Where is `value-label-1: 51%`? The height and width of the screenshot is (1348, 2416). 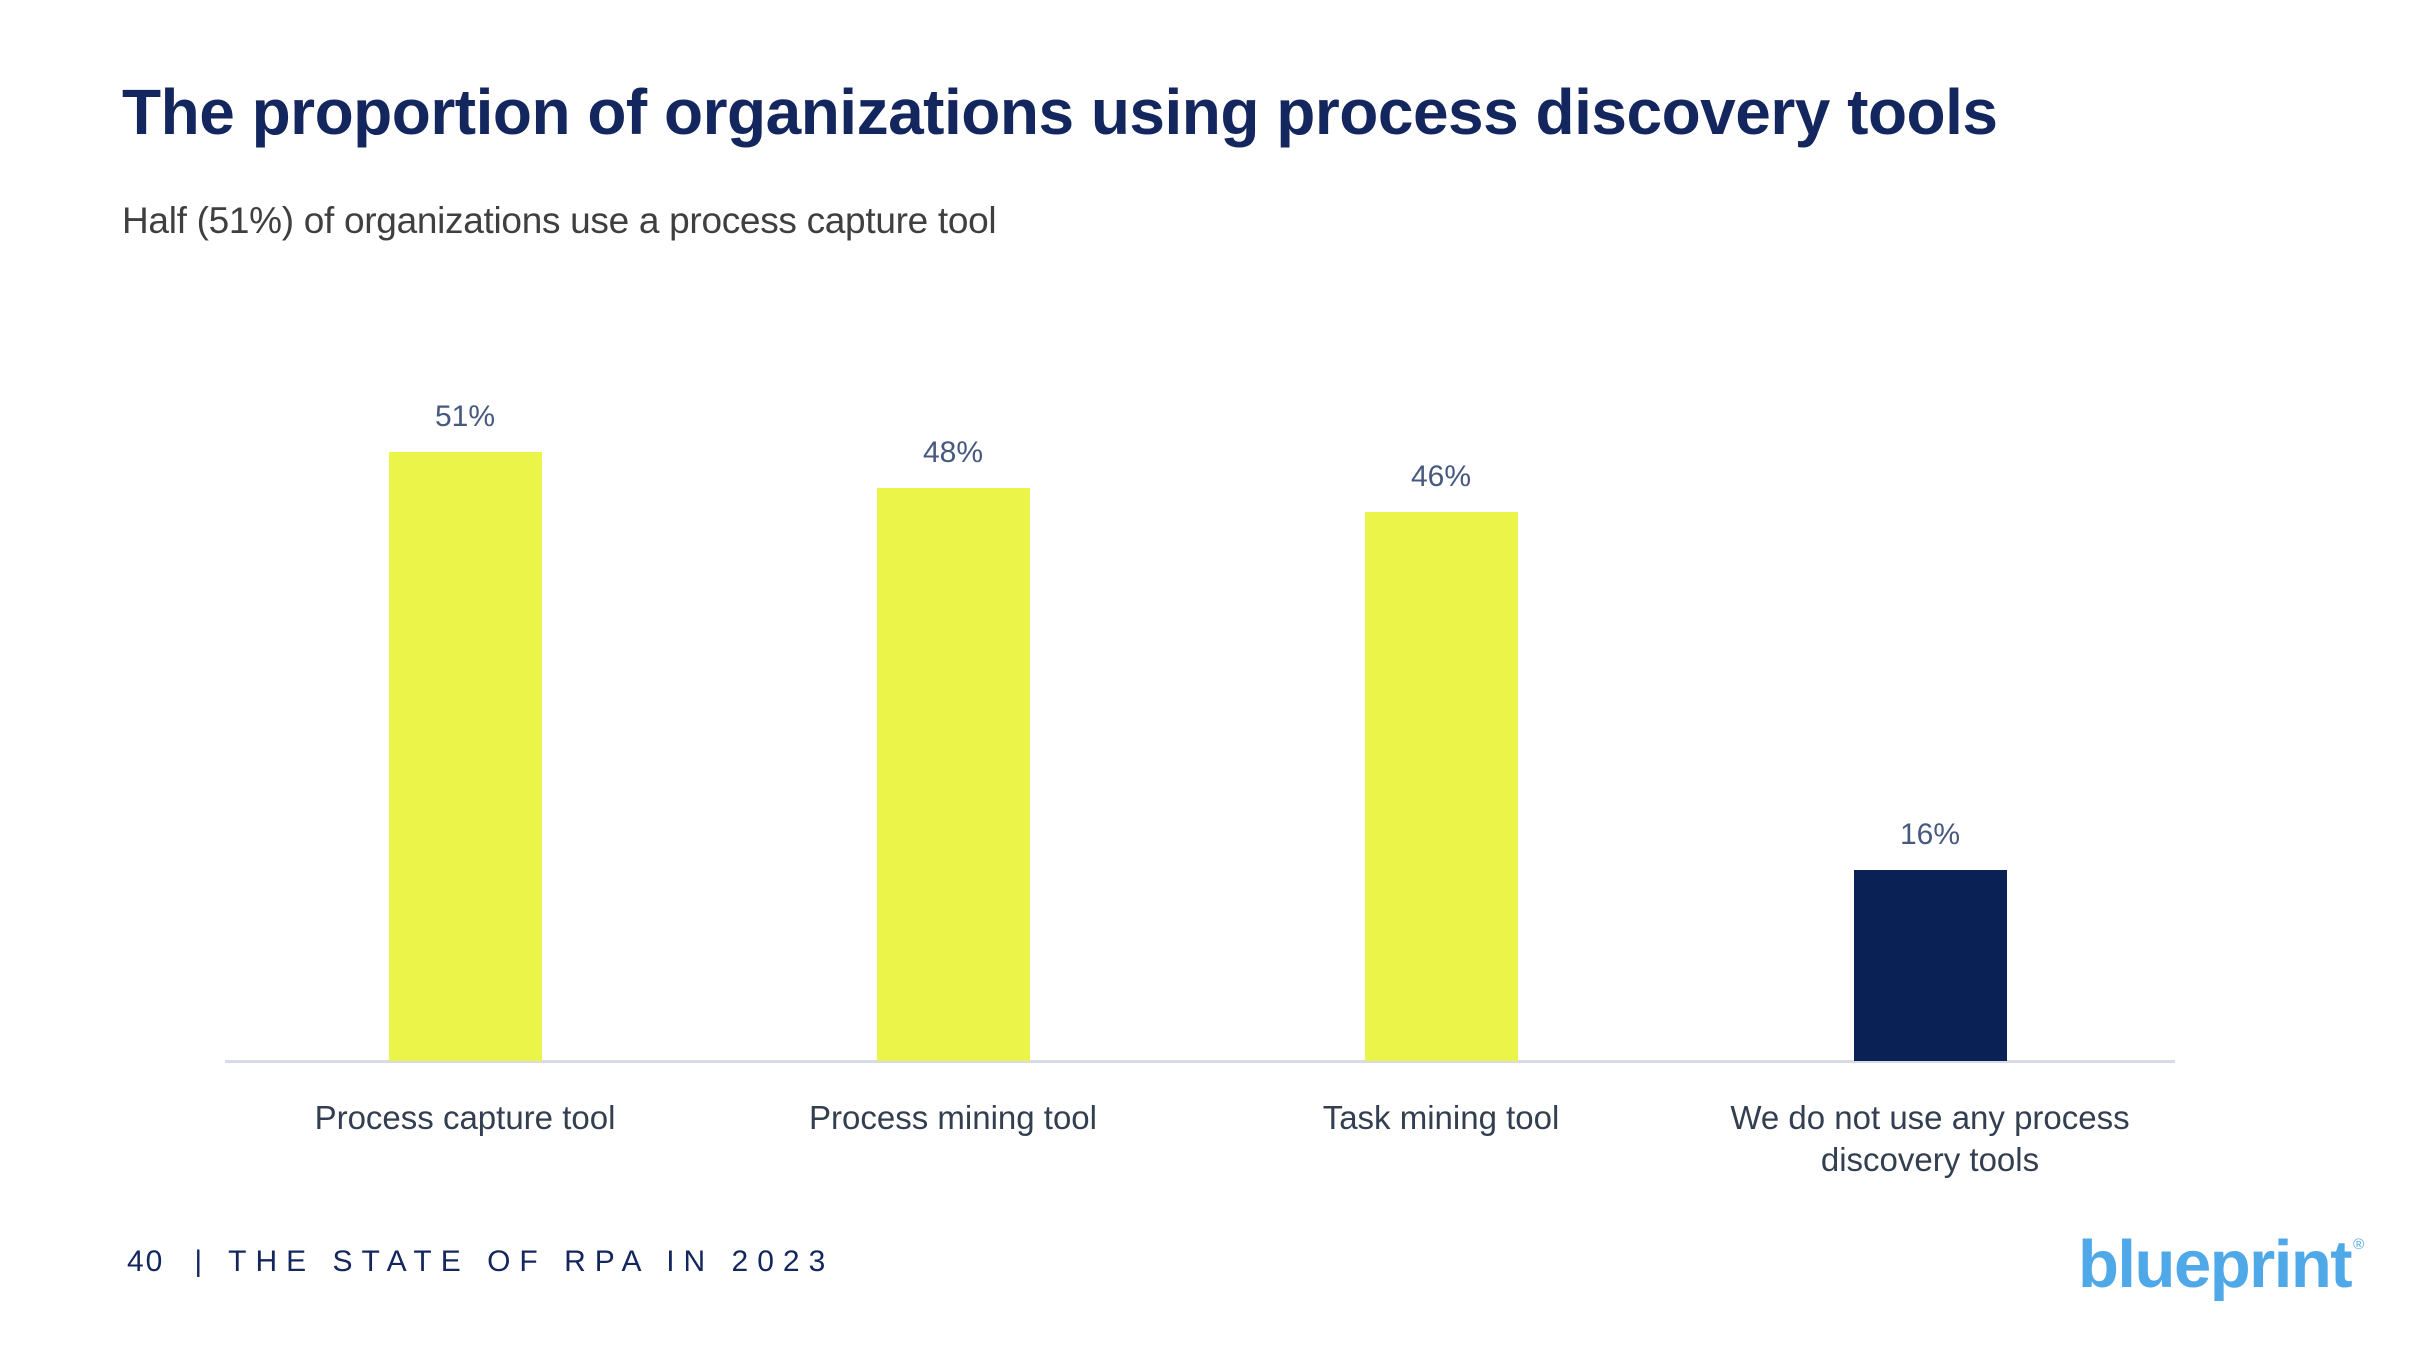 value-label-1: 51% is located at coordinates (465, 416).